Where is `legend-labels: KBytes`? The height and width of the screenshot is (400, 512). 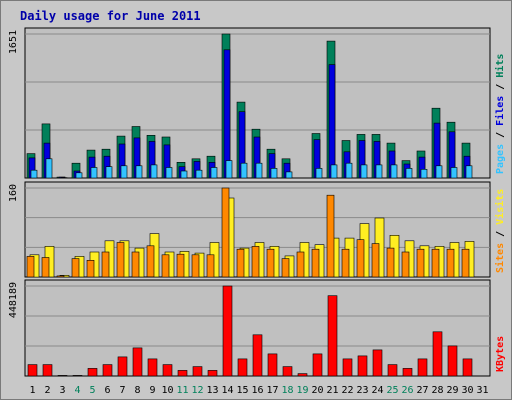 legend-labels: KBytes is located at coordinates (500, 354).